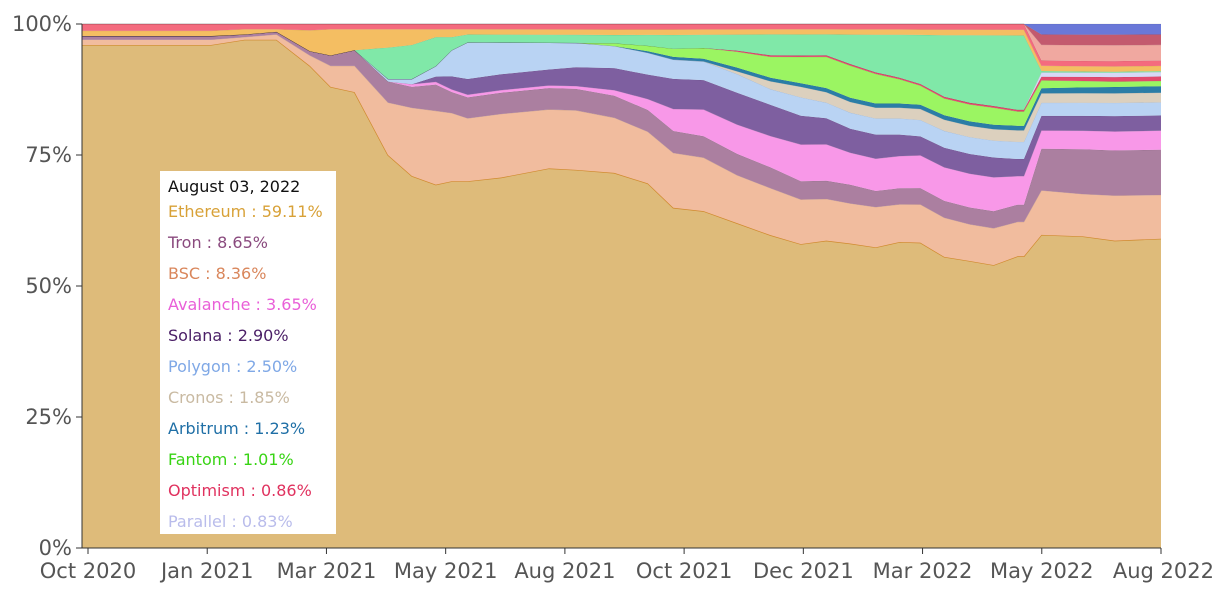 Image resolution: width=1219 pixels, height=597 pixels. I want to click on y-tick-label: 50%, so click(48, 286).